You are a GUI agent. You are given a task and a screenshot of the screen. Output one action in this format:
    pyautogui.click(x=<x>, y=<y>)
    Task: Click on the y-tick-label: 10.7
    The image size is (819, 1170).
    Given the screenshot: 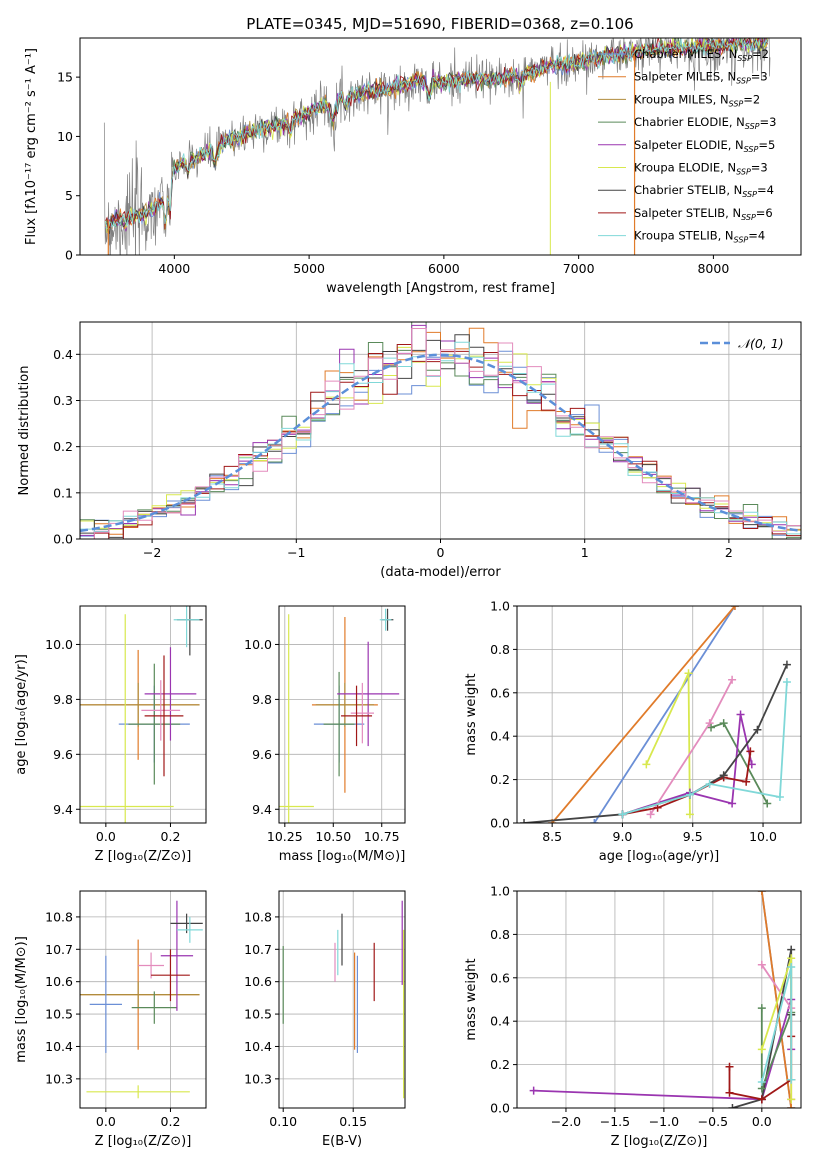 What is the action you would take?
    pyautogui.click(x=258, y=949)
    